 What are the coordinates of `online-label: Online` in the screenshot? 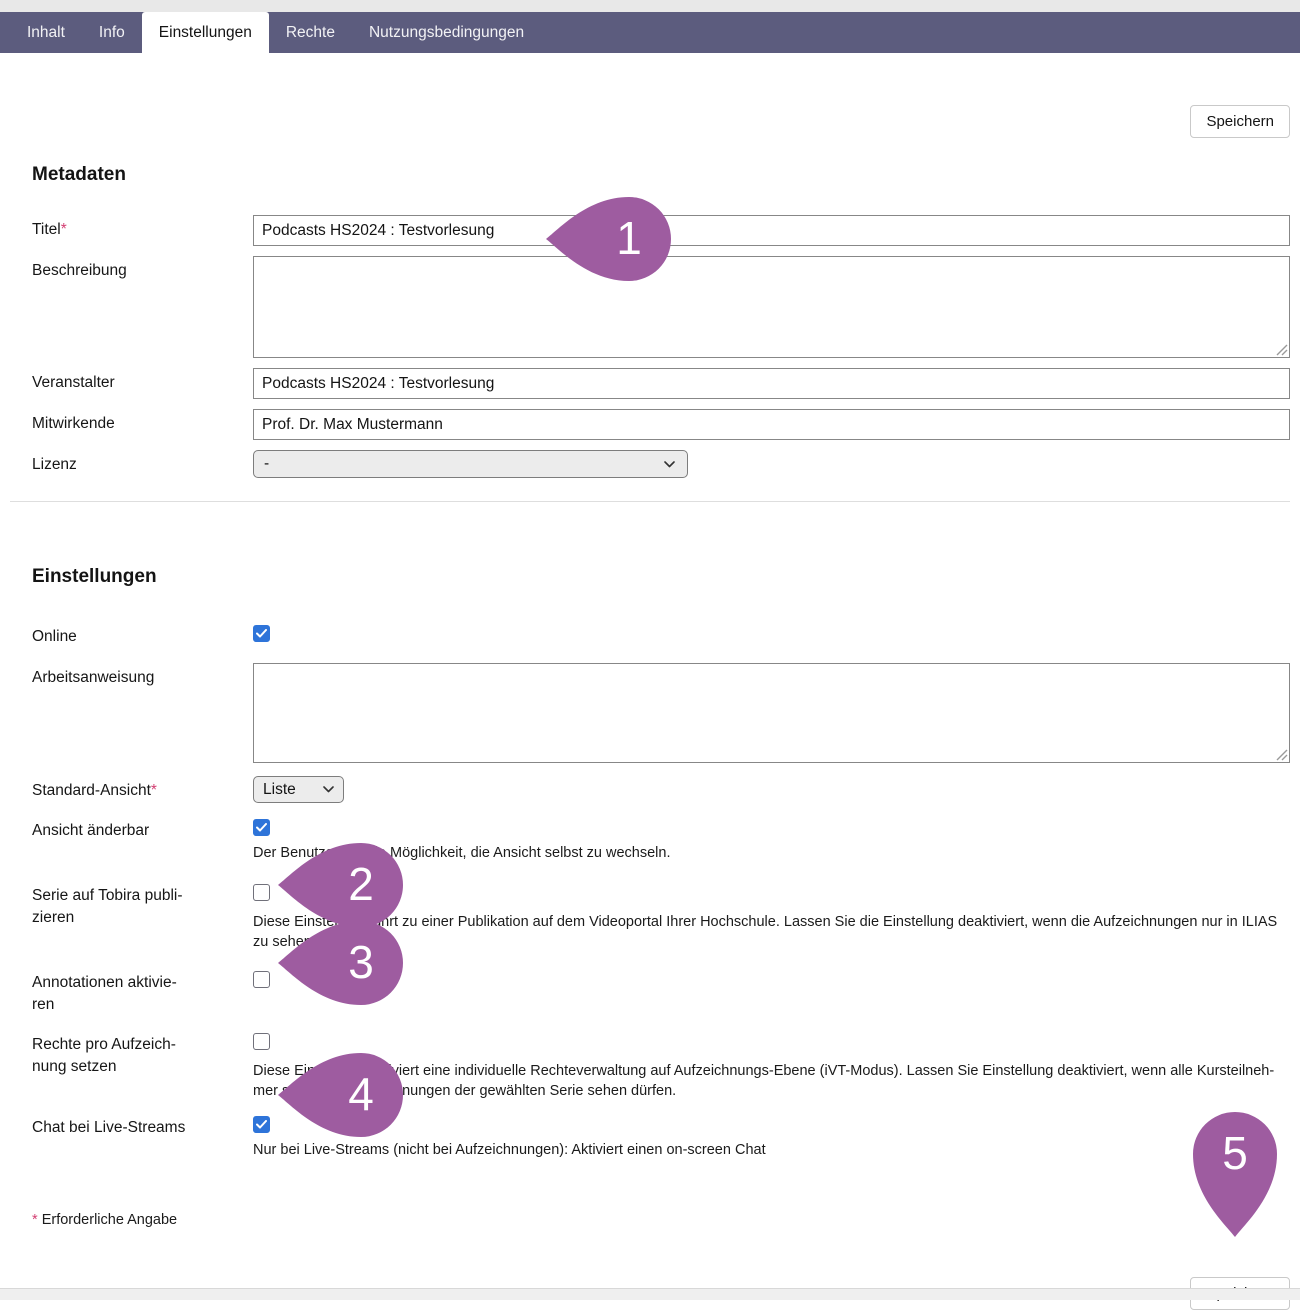 It's located at (54, 636).